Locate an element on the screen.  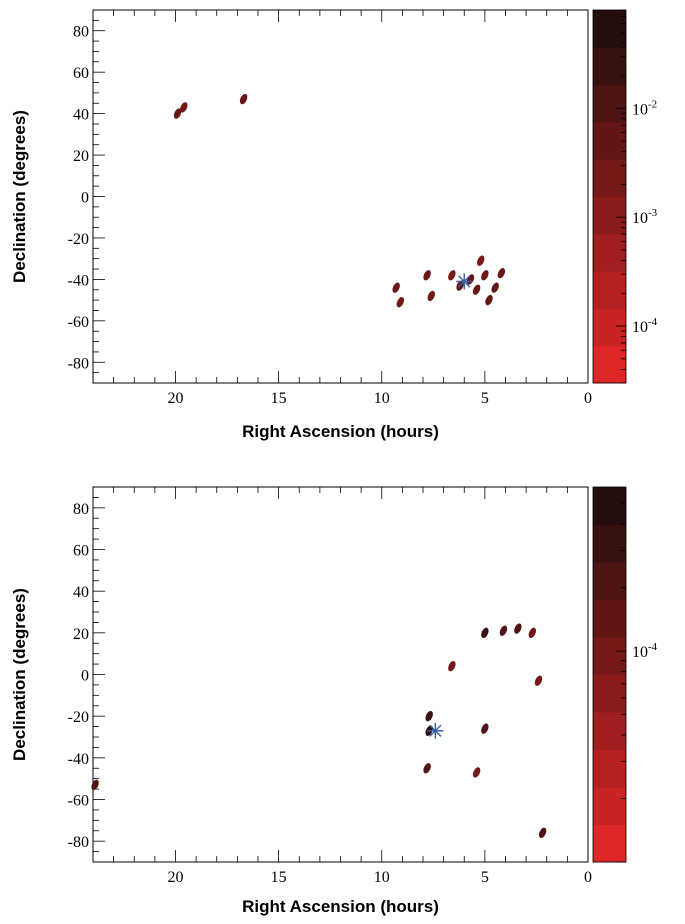
colorbar-tick-label: 10⁻³ is located at coordinates (645, 217).